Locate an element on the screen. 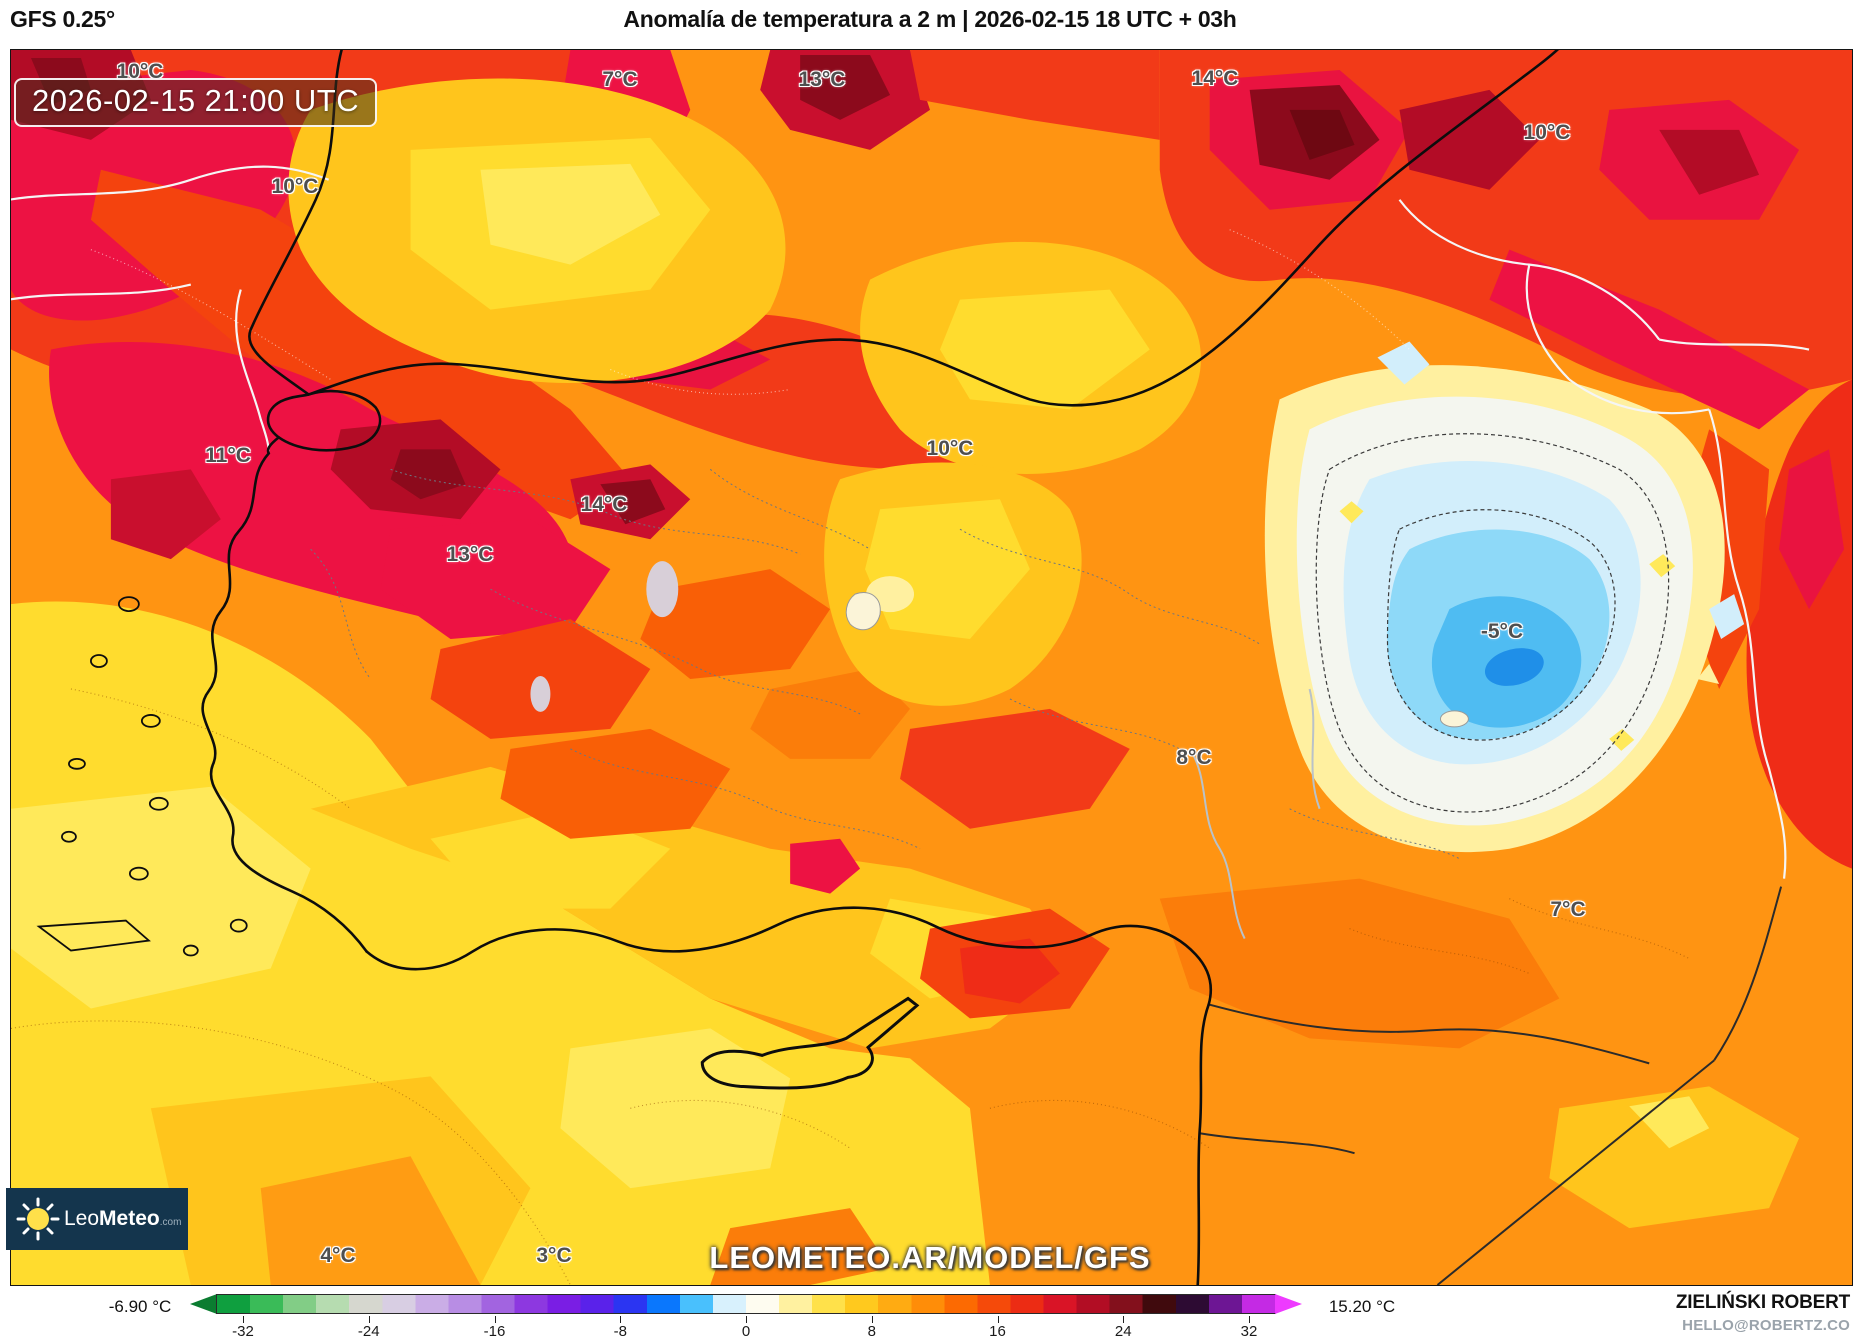 The width and height of the screenshot is (1860, 1340). lakes is located at coordinates (1157, 660).